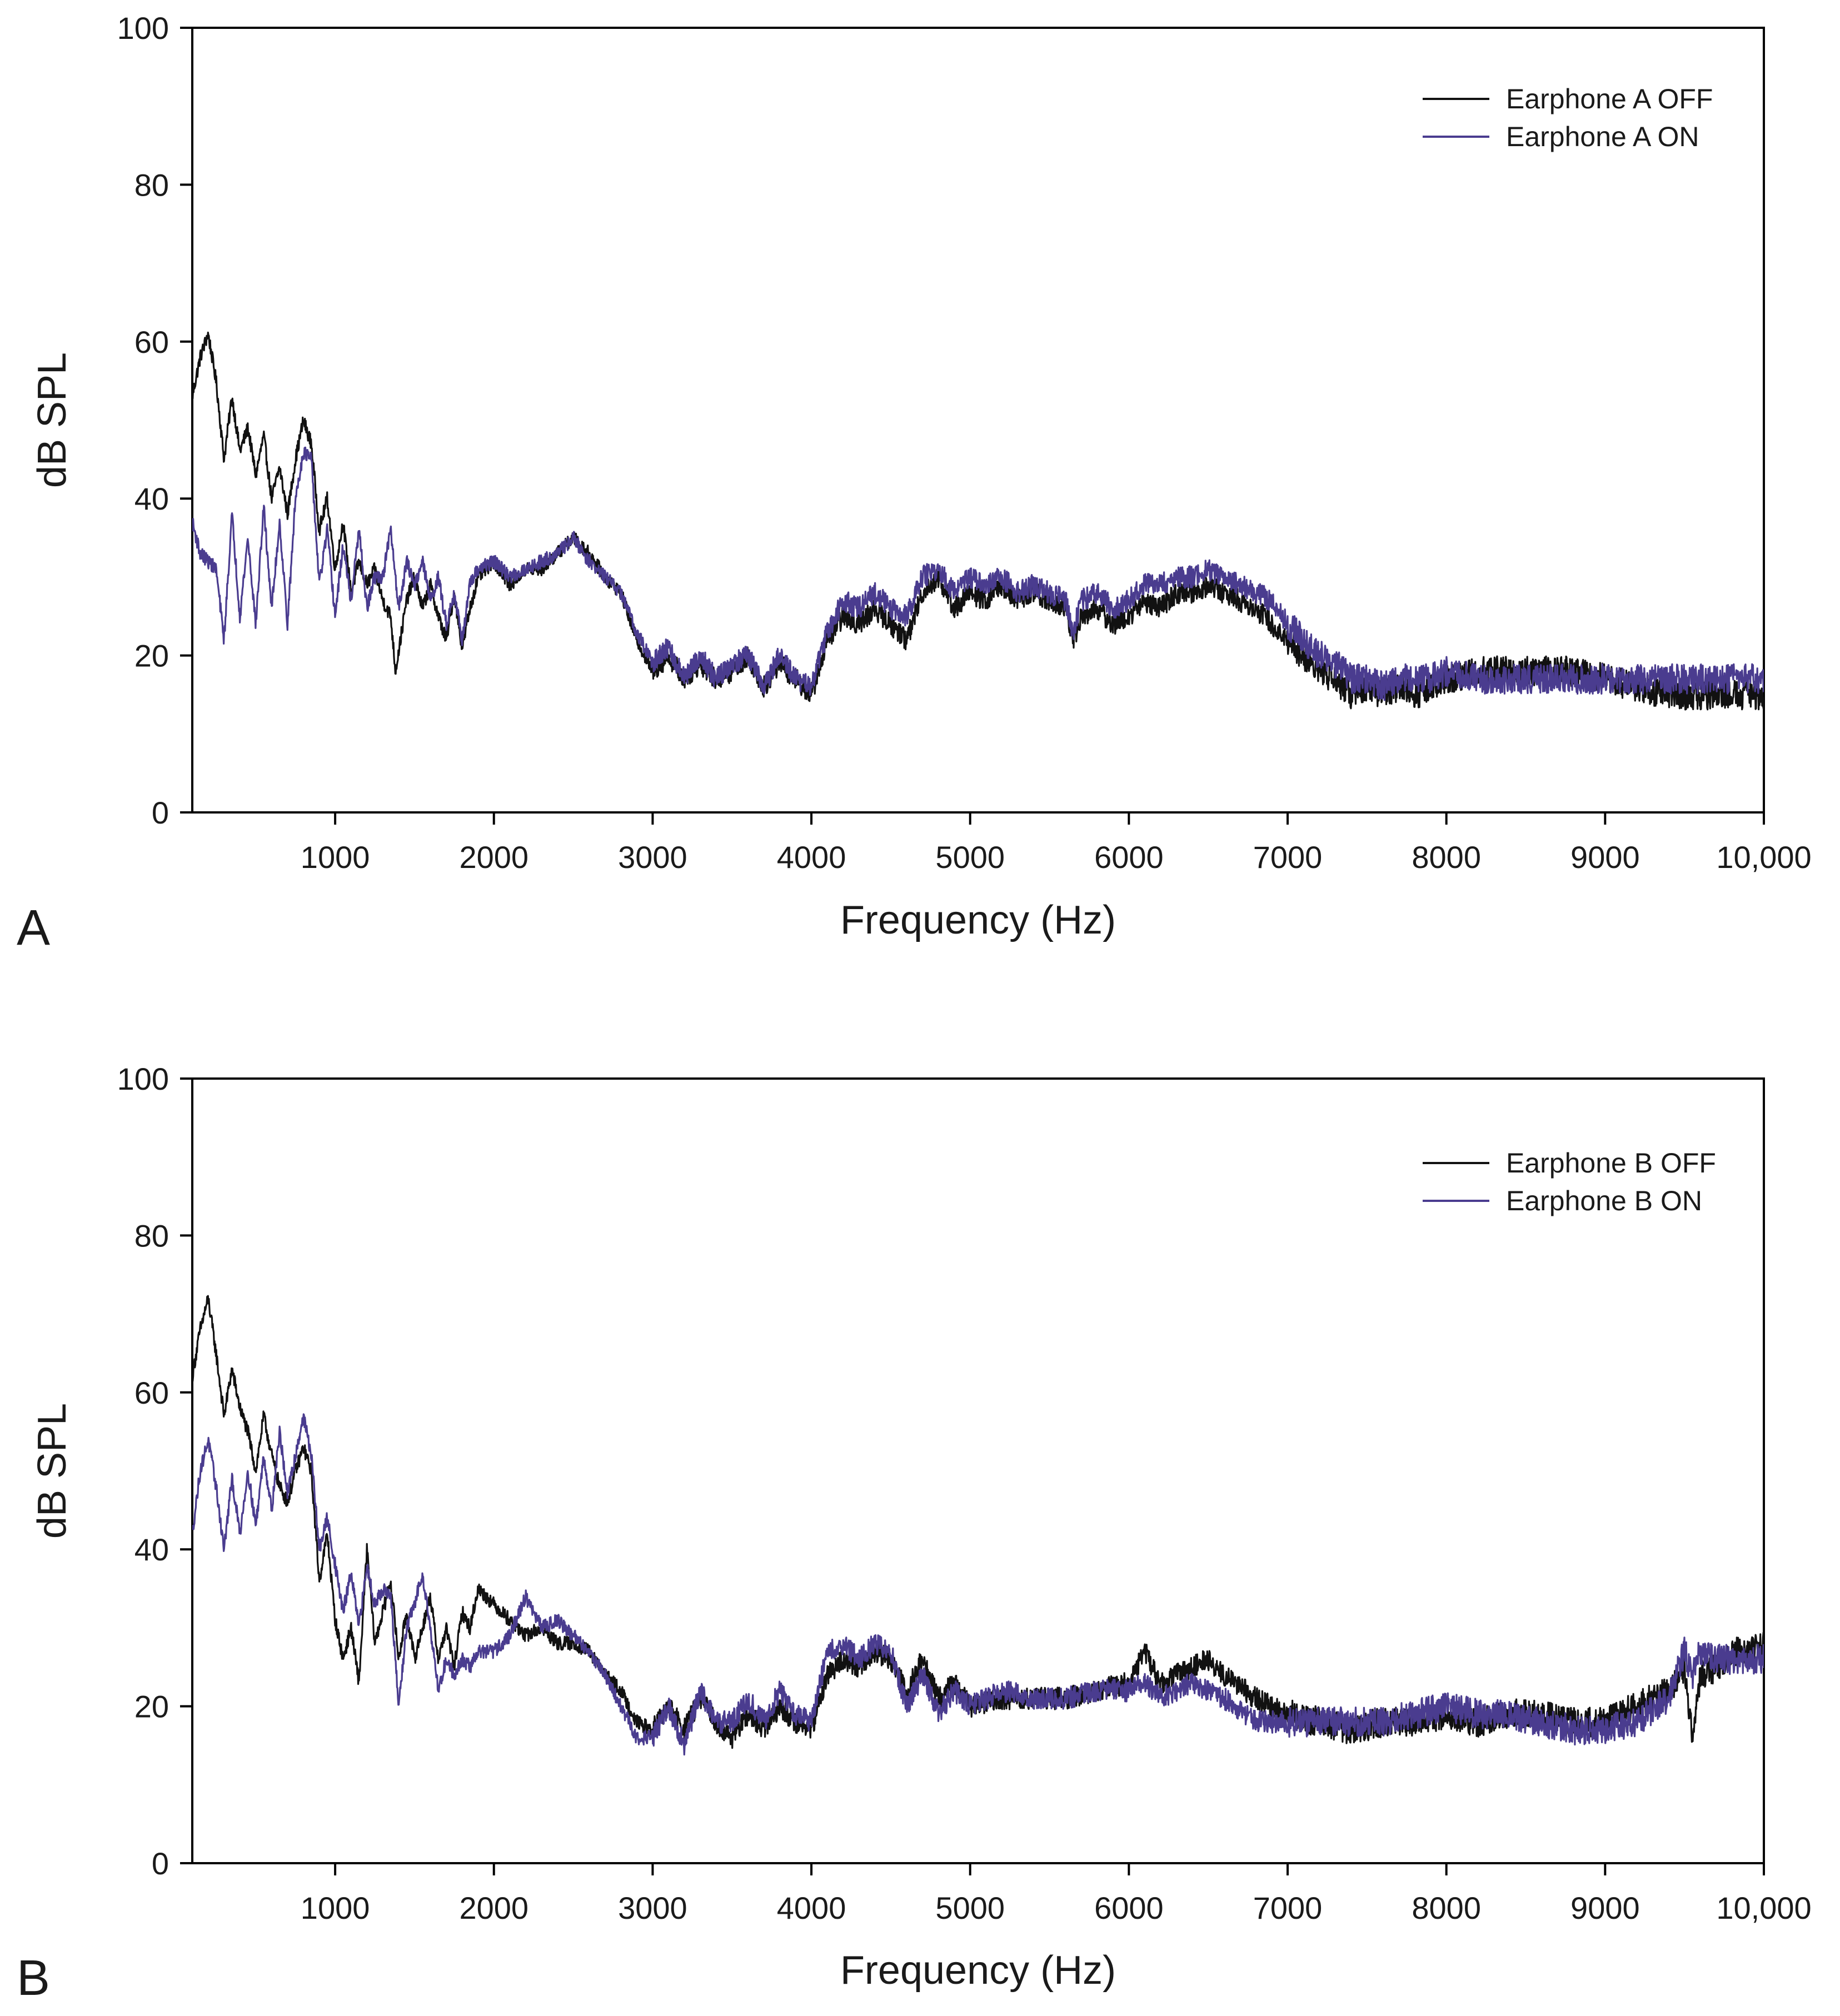 The image size is (1840, 2016). Describe the element at coordinates (1602, 136) in the screenshot. I see `legend-label-on: Earphone A ON` at that location.